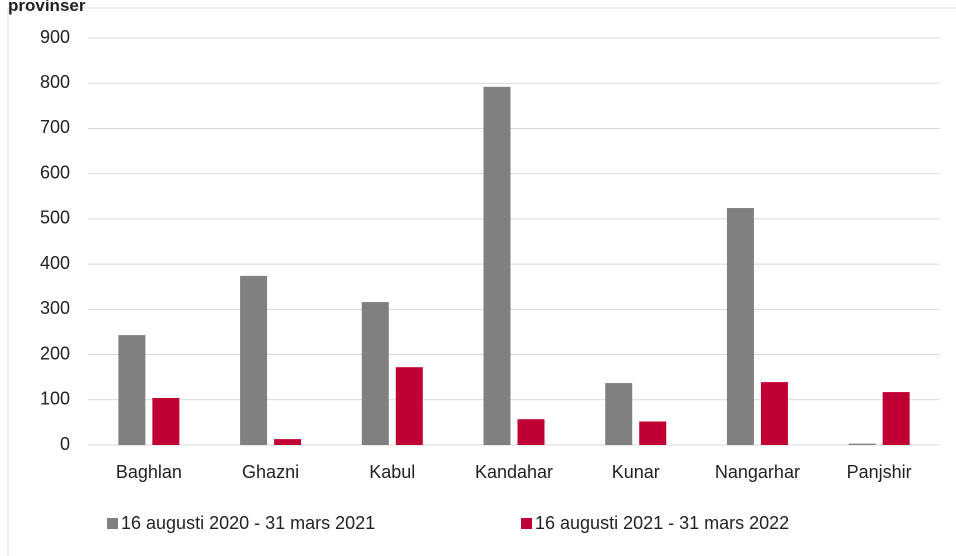 The width and height of the screenshot is (956, 556). Describe the element at coordinates (55, 127) in the screenshot. I see `y-tick-label: 700` at that location.